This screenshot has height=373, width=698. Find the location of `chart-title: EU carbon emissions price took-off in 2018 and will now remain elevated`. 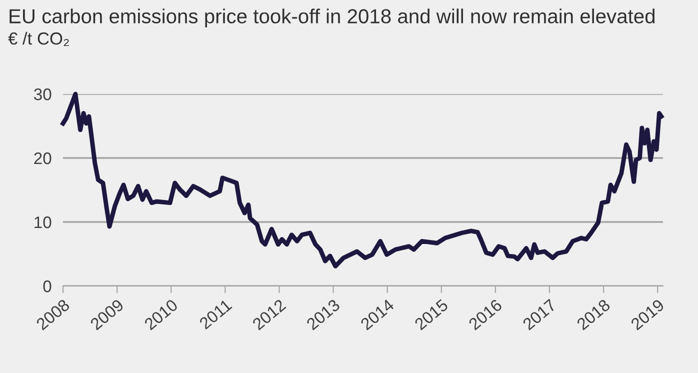

chart-title: EU carbon emissions price took-off in 2018 and will now remain elevated is located at coordinates (332, 18).